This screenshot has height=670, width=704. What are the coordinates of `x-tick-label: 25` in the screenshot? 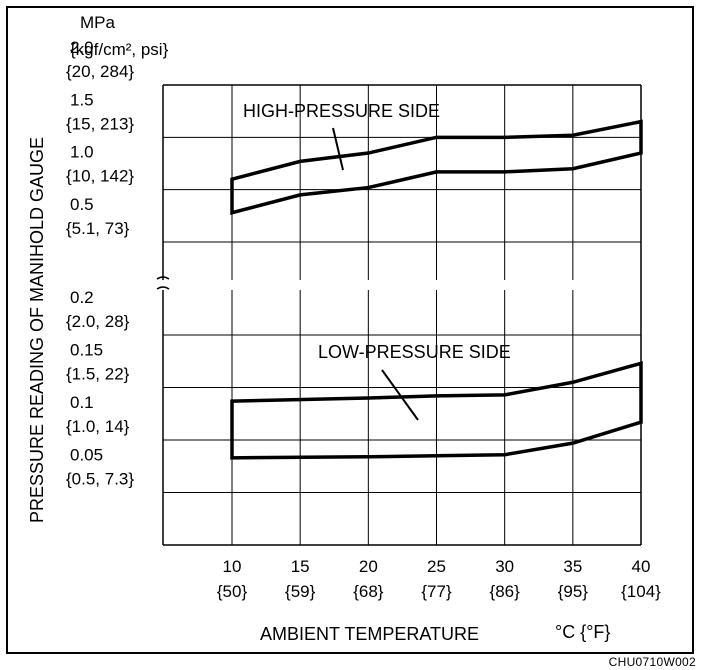 It's located at (436, 566).